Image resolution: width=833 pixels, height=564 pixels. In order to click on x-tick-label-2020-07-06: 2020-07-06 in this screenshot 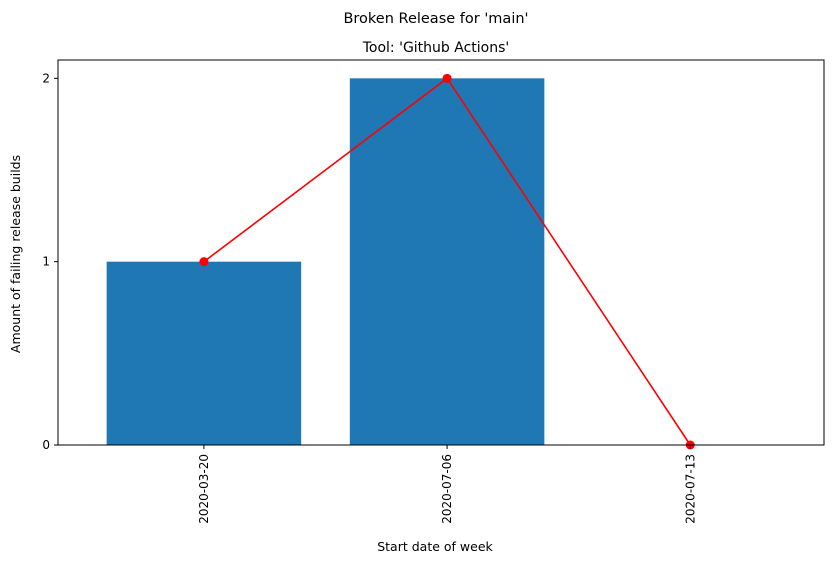, I will do `click(447, 489)`.